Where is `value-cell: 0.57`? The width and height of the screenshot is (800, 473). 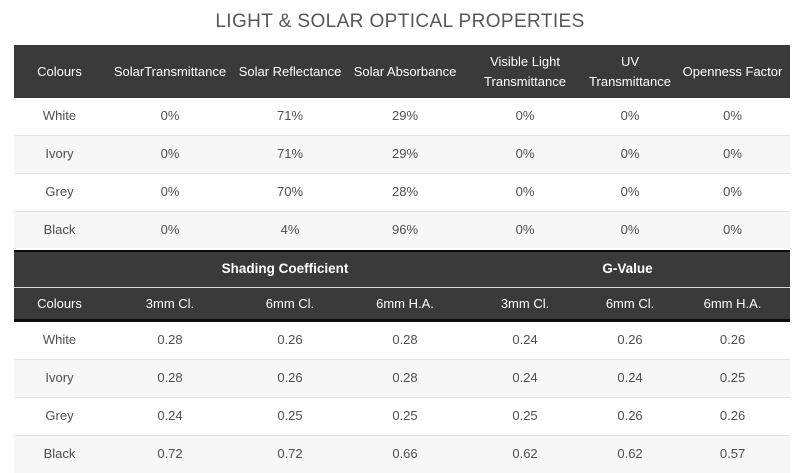
value-cell: 0.57 is located at coordinates (733, 453).